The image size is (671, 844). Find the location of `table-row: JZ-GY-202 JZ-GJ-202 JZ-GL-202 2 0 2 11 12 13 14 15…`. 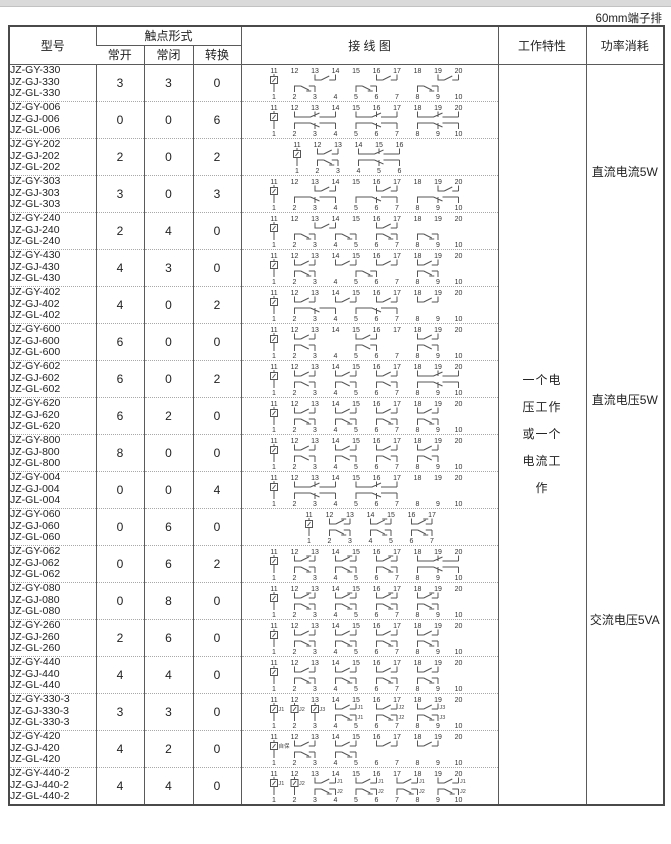

table-row: JZ-GY-202 JZ-GJ-202 JZ-GL-202 2 0 2 11 12 13 14 15… is located at coordinates (336, 156).